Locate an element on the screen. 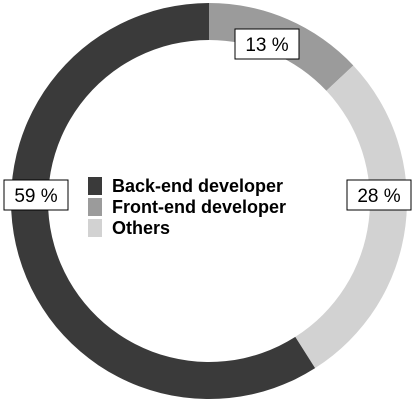 This screenshot has width=418, height=402. legend-item-back-end-developer: Back-end developer is located at coordinates (185, 186).